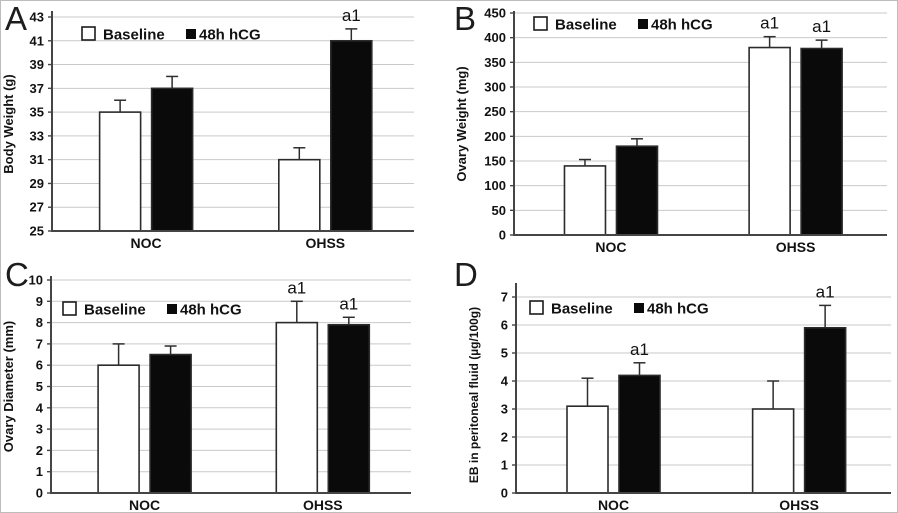 The height and width of the screenshot is (513, 898). Describe the element at coordinates (495, 37) in the screenshot. I see `y-tick-label: 400` at that location.